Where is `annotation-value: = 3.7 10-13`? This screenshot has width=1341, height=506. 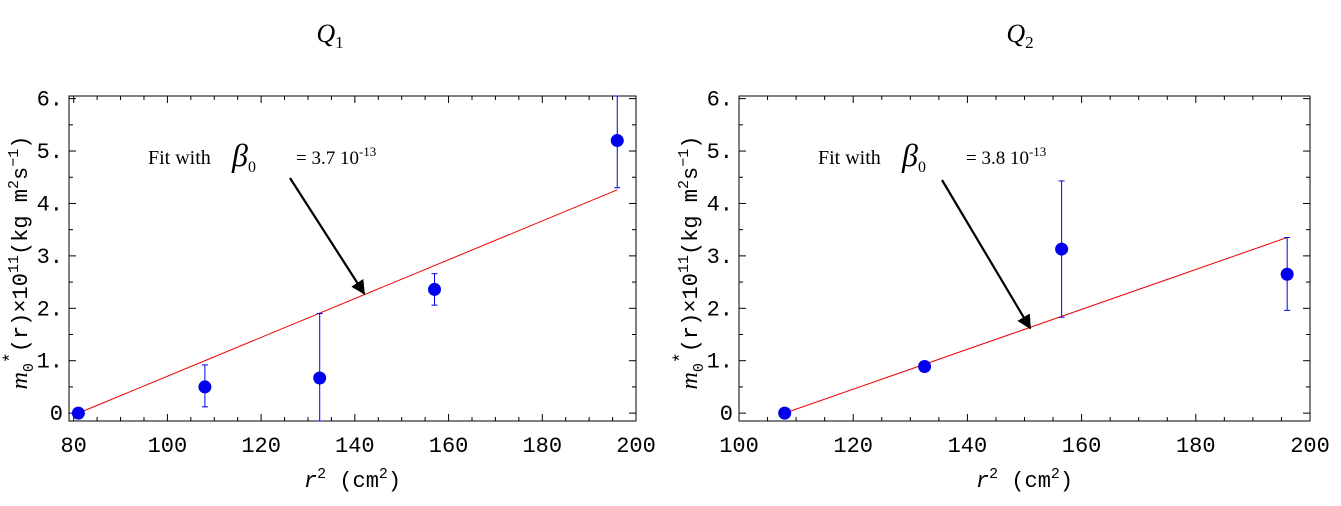 annotation-value: = 3.7 10-13 is located at coordinates (336, 156).